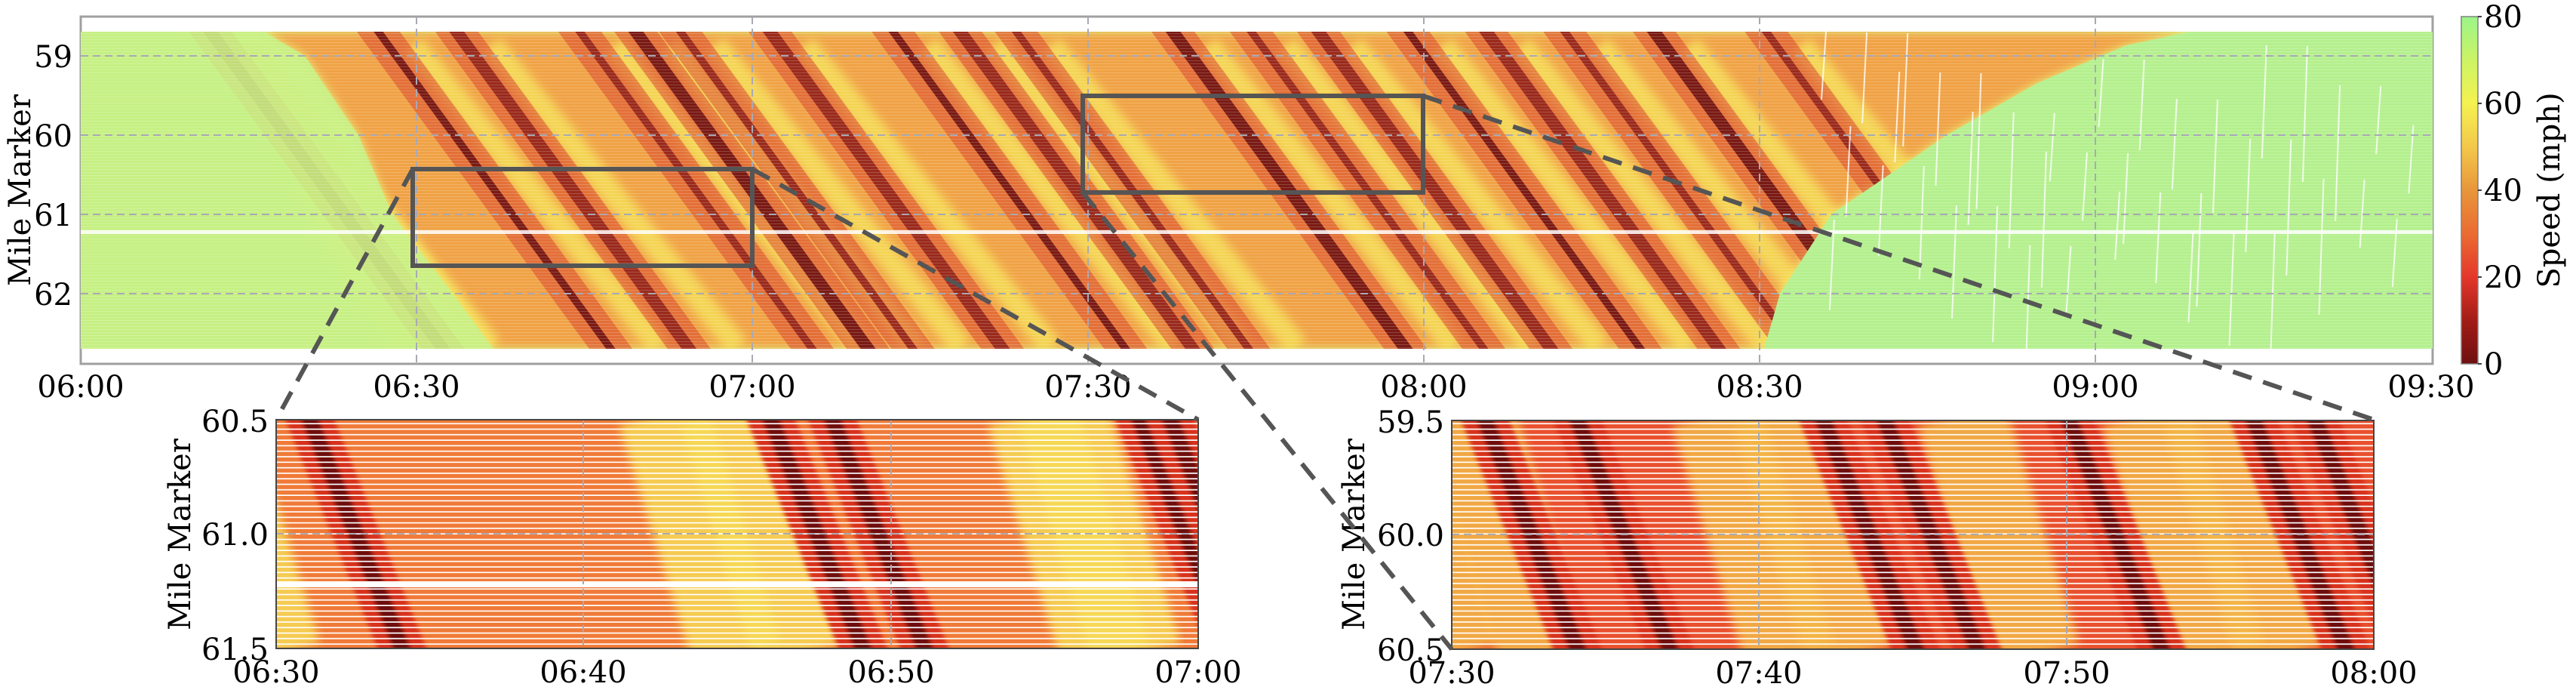 The width and height of the screenshot is (2576, 696). Describe the element at coordinates (235, 650) in the screenshot. I see `inset-left-ytick: 61.5` at that location.